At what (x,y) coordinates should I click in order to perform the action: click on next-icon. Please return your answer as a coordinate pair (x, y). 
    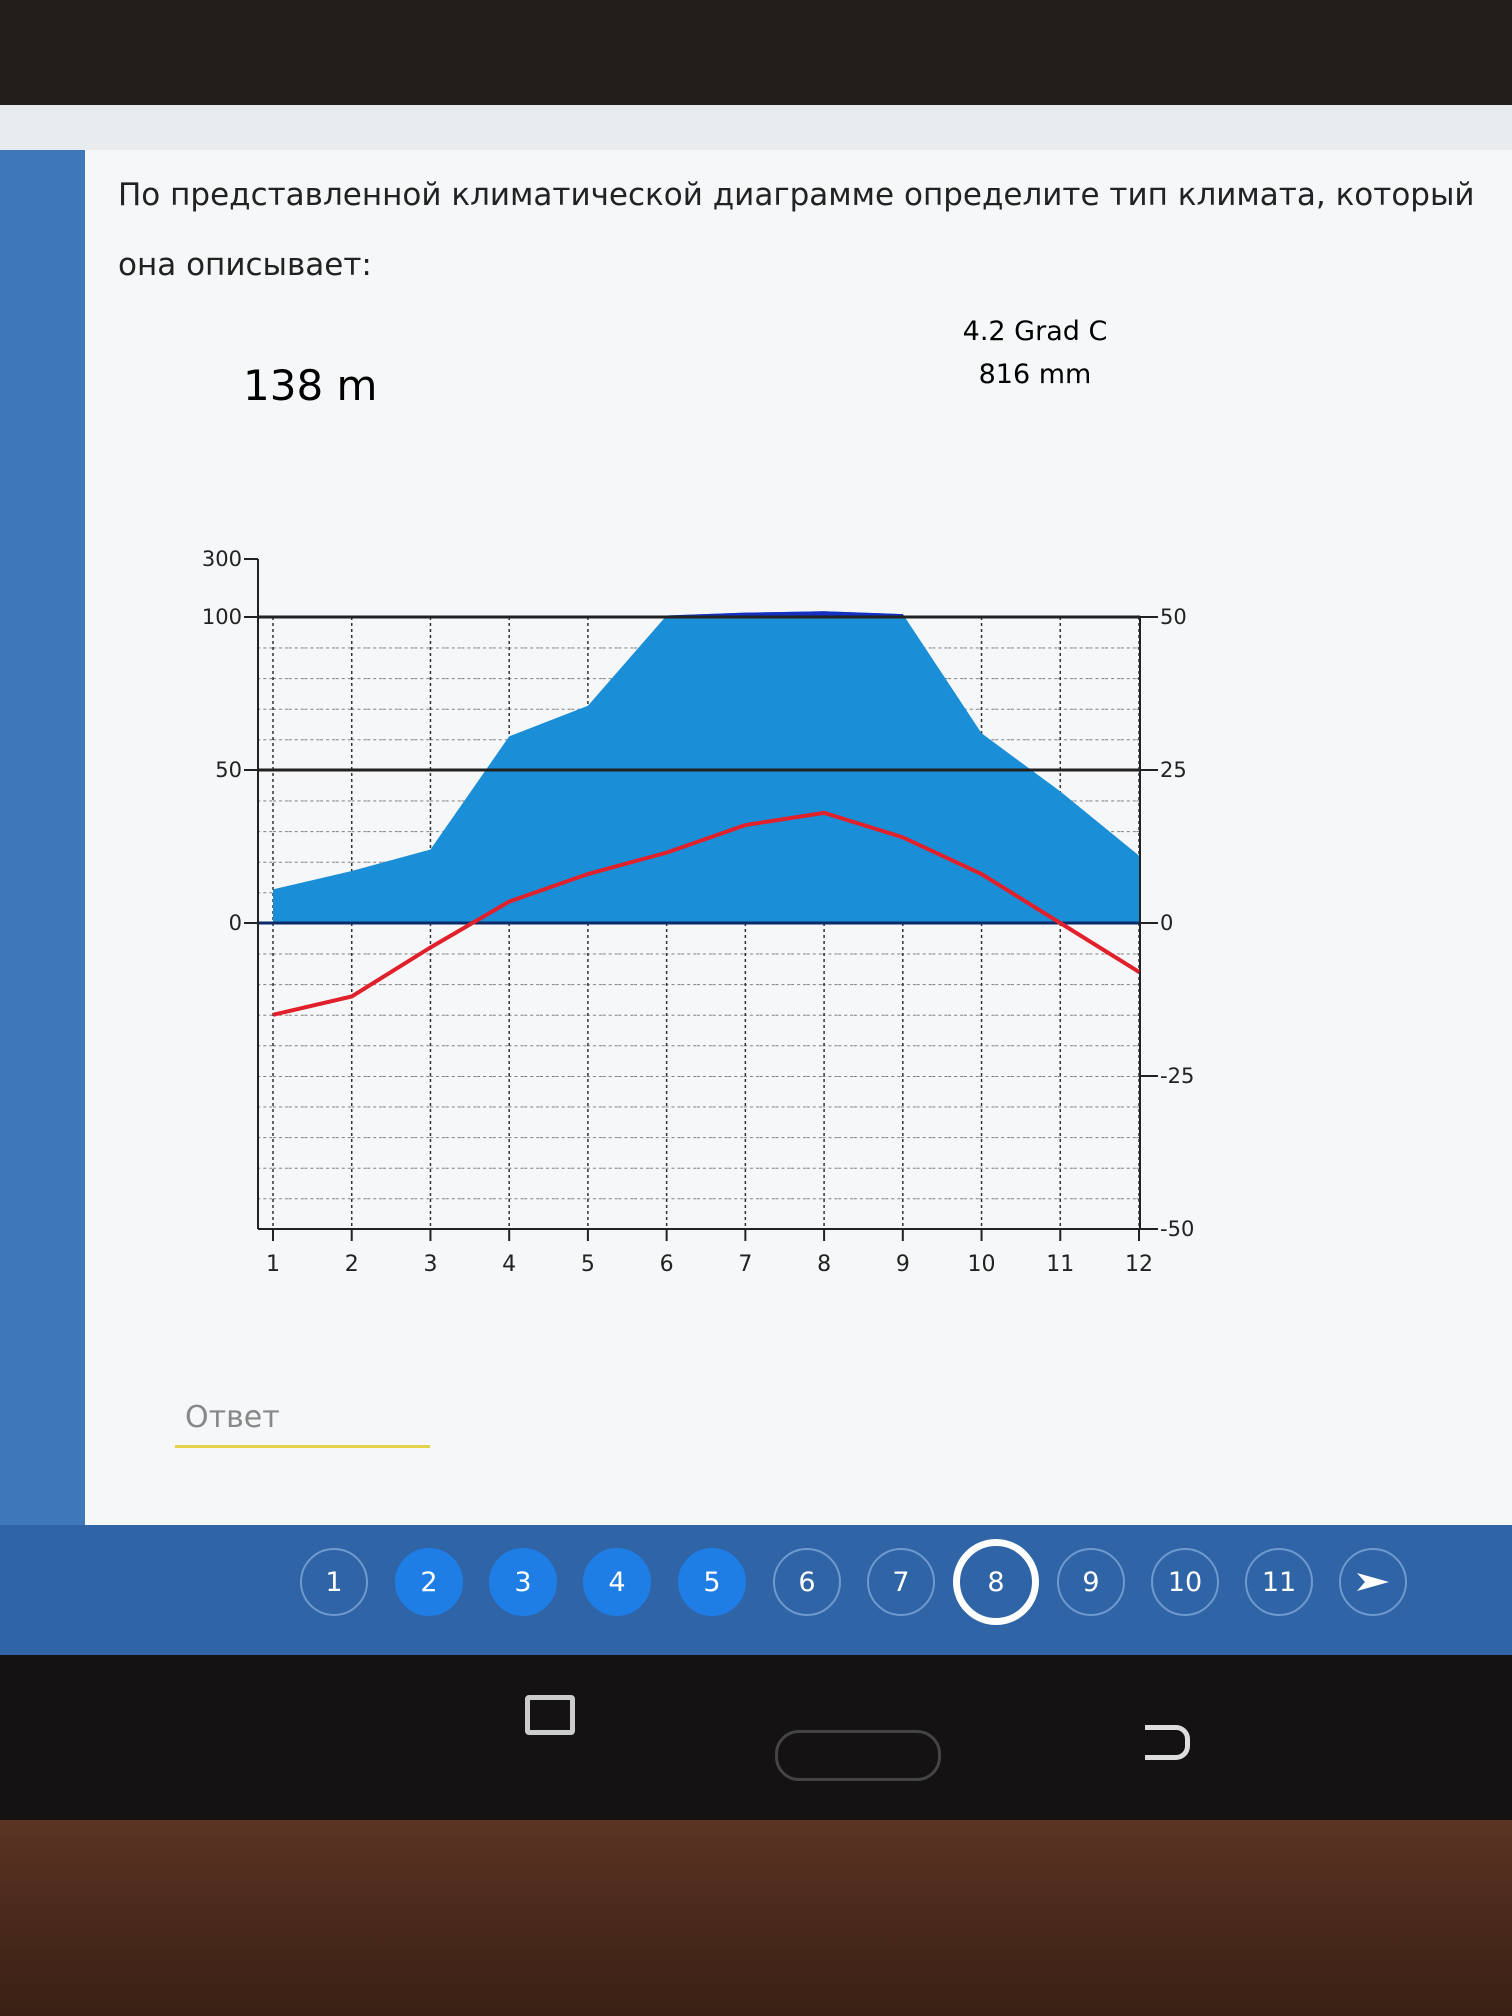
    Looking at the image, I should click on (1373, 1582).